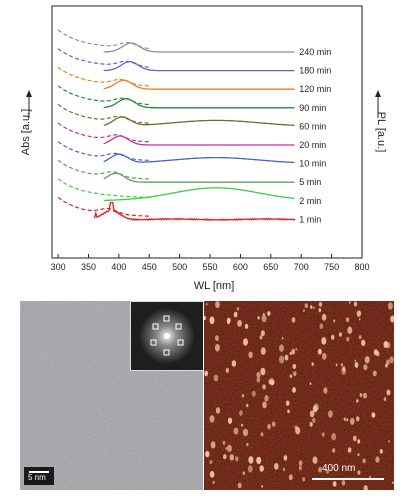  I want to click on series-label: 90 min, so click(312, 108).